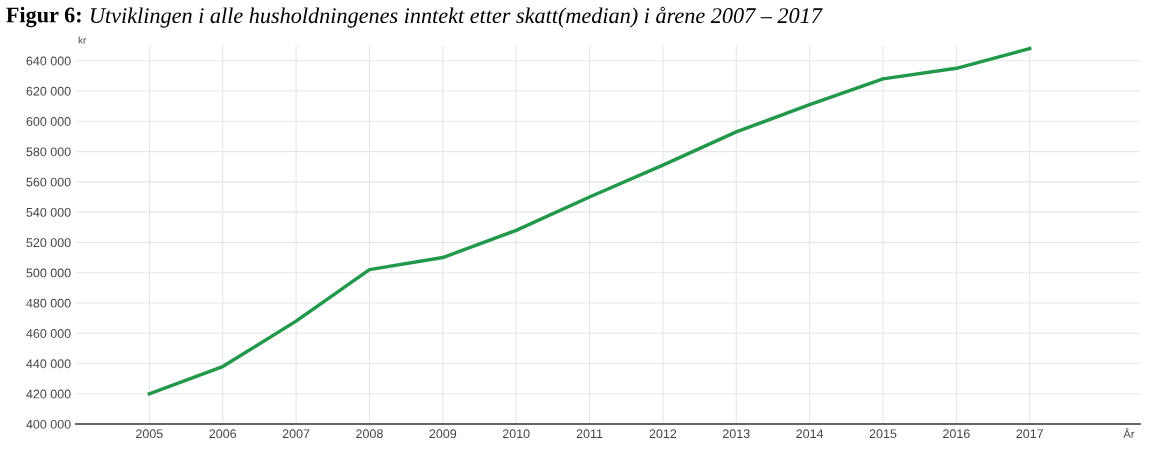  What do you see at coordinates (589, 434) in the screenshot?
I see `x-tick-label: 2011` at bounding box center [589, 434].